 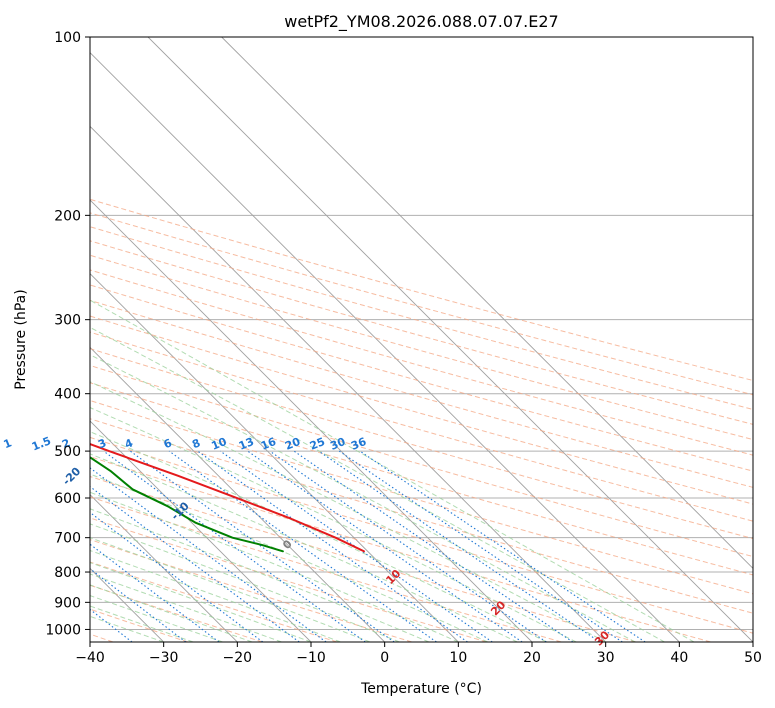 I want to click on temperature-line, so click(x=227, y=498).